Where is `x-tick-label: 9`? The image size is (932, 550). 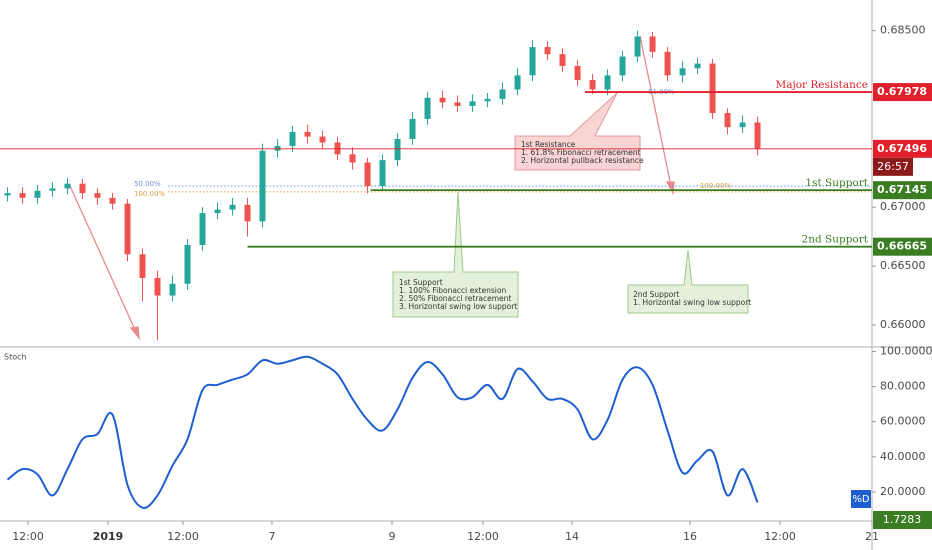
x-tick-label: 9 is located at coordinates (391, 536).